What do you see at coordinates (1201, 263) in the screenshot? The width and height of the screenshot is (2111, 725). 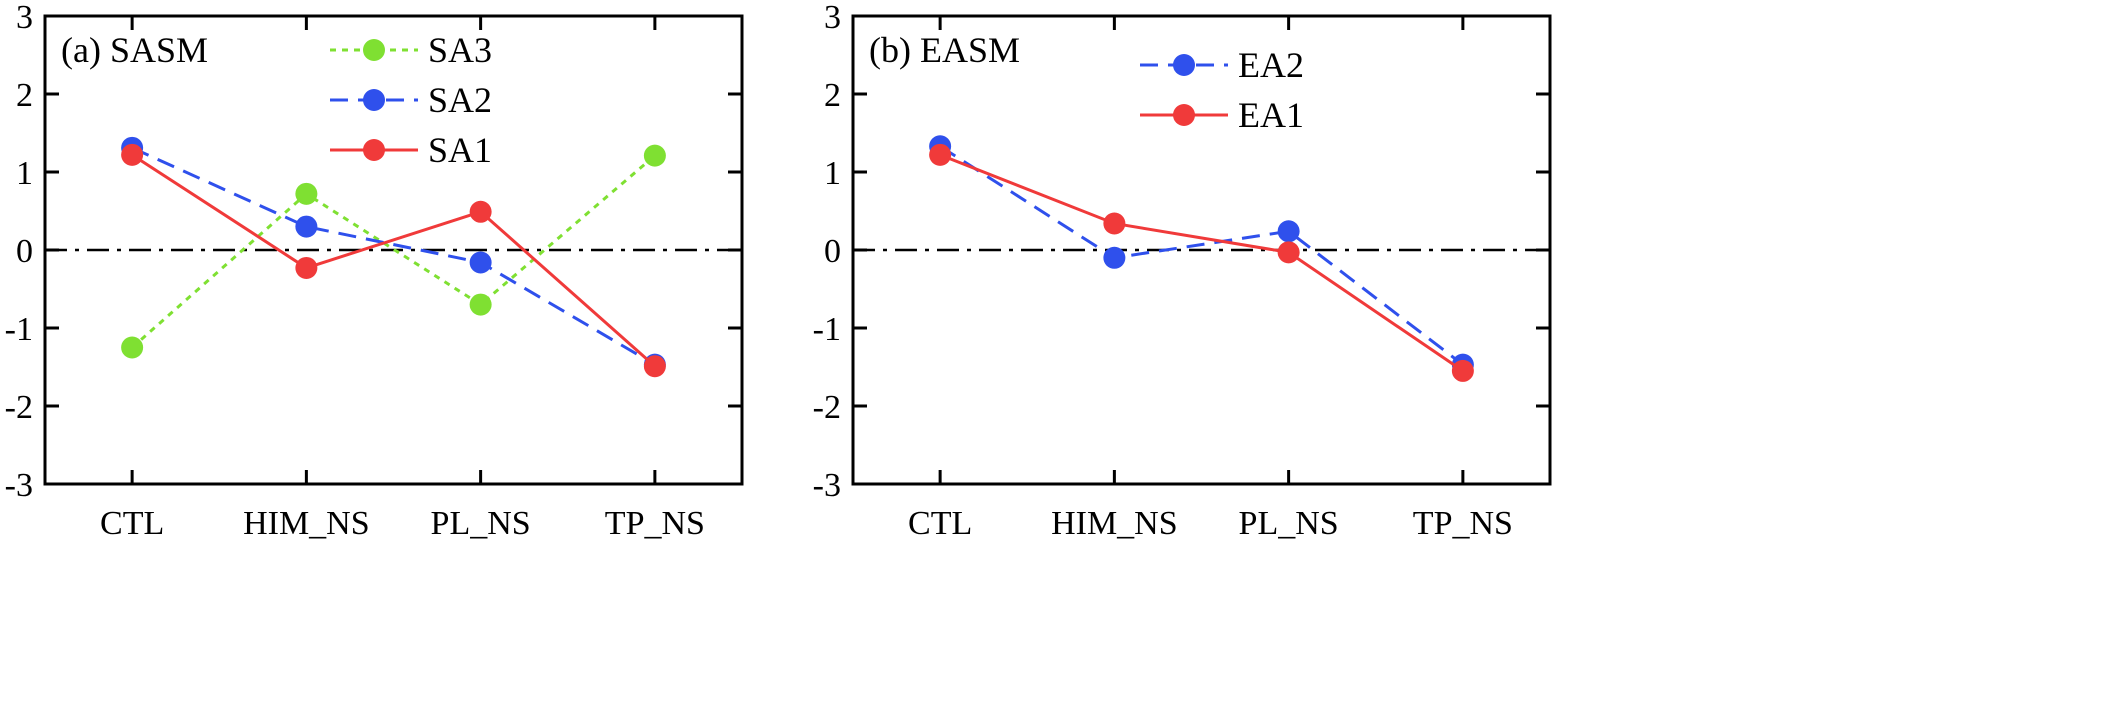 I see `series-line-ea1` at bounding box center [1201, 263].